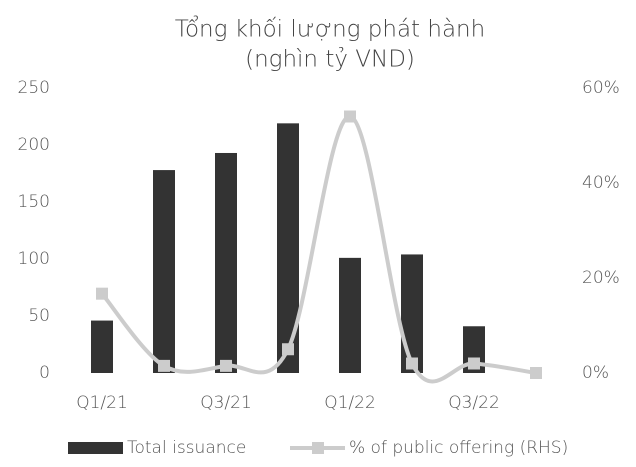  I want to click on y2-tick-label: 40%, so click(601, 183).